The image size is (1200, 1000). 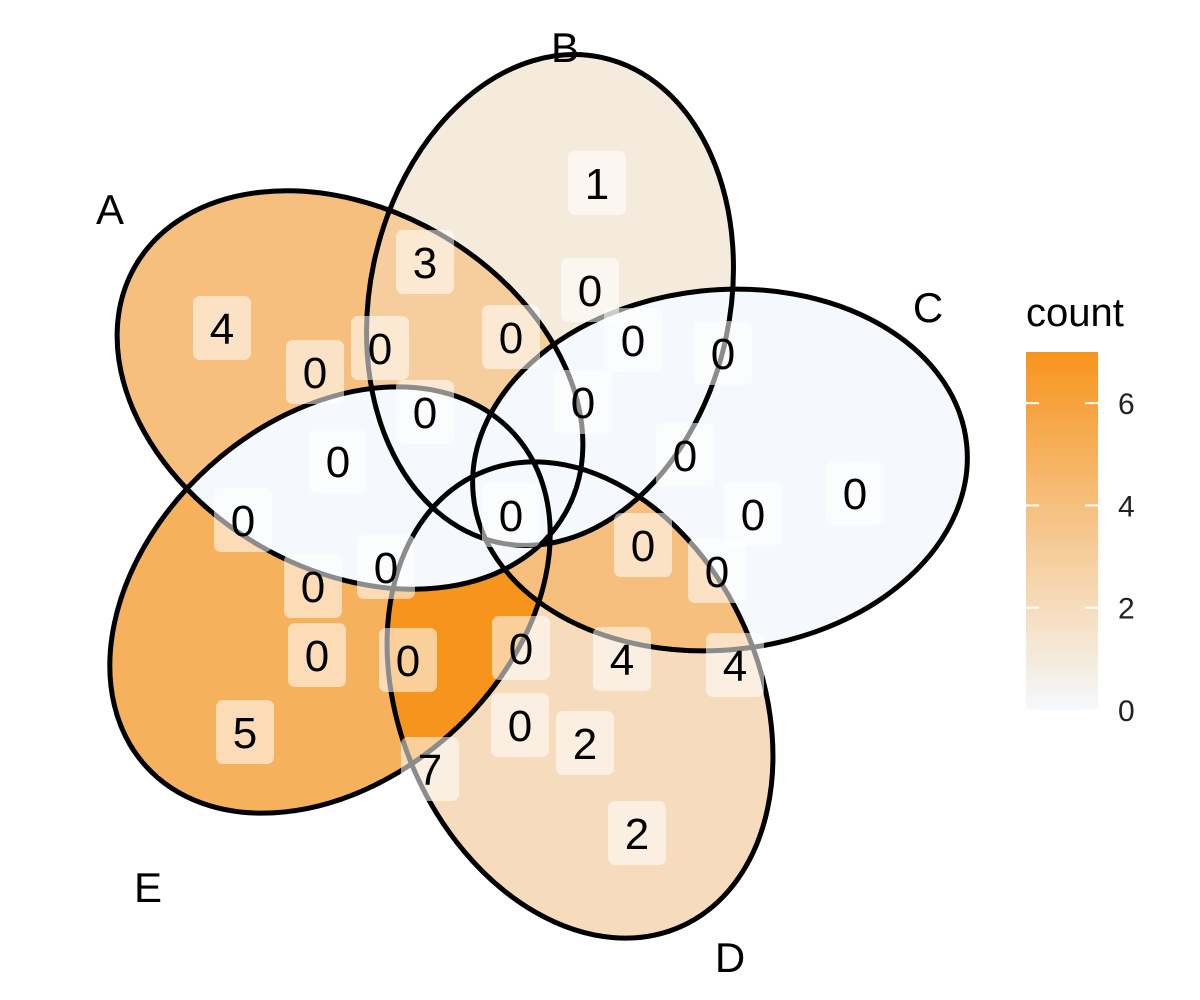 I want to click on region-fill-bc, so click(x=645, y=392).